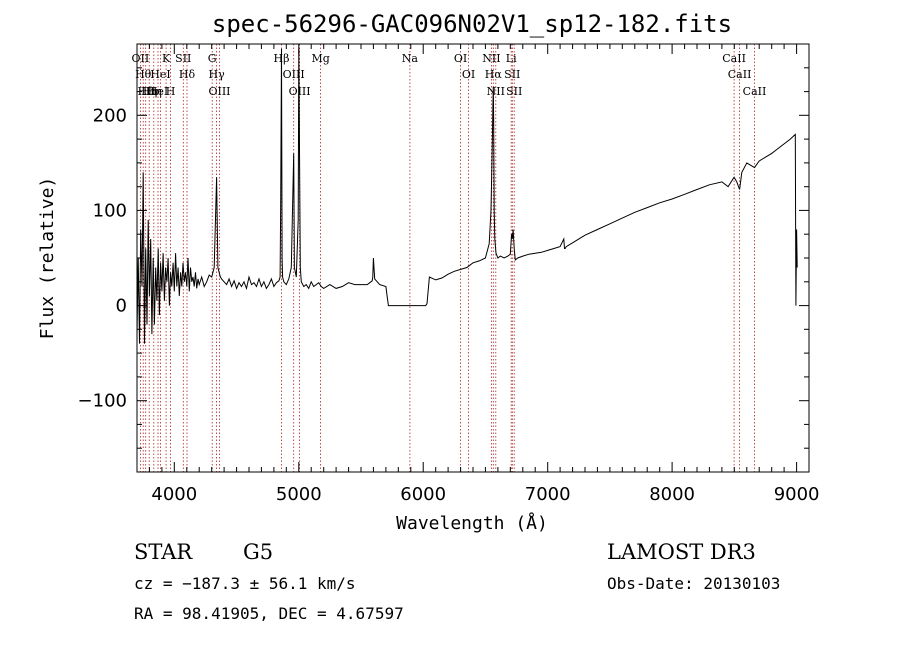 Image resolution: width=900 pixels, height=649 pixels. What do you see at coordinates (423, 494) in the screenshot?
I see `x-tick-label-6000: 6000` at bounding box center [423, 494].